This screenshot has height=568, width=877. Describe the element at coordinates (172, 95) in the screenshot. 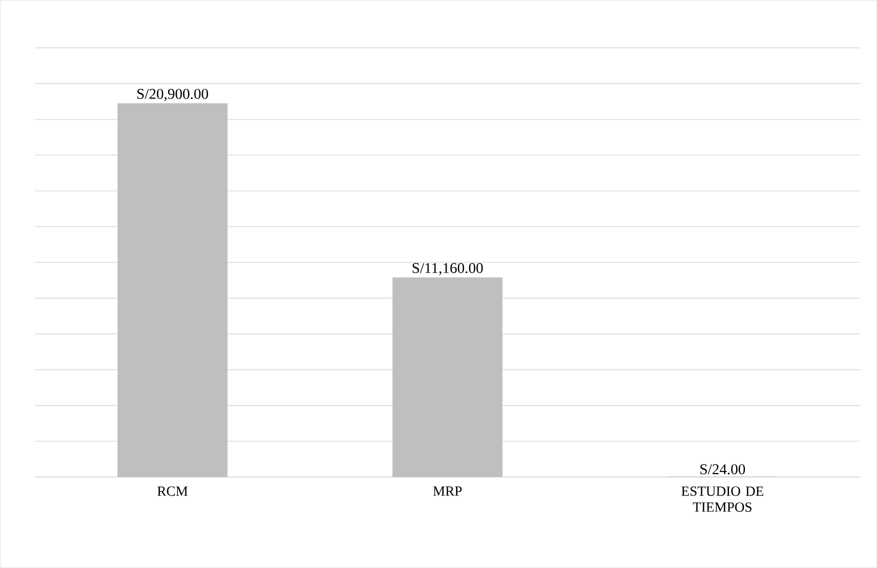

I see `data-label: S/20,900.00` at that location.